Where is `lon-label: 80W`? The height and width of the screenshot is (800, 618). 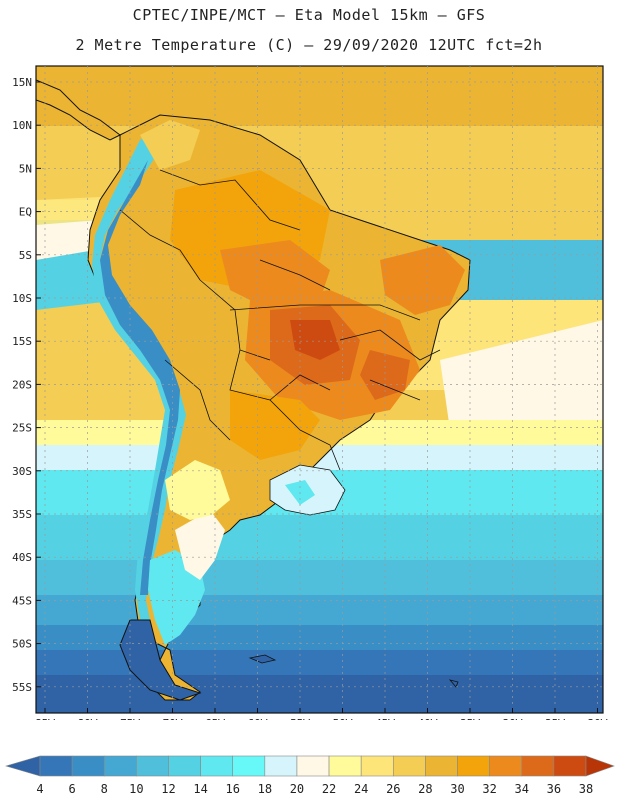
lon-label: 80W is located at coordinates (88, 718).